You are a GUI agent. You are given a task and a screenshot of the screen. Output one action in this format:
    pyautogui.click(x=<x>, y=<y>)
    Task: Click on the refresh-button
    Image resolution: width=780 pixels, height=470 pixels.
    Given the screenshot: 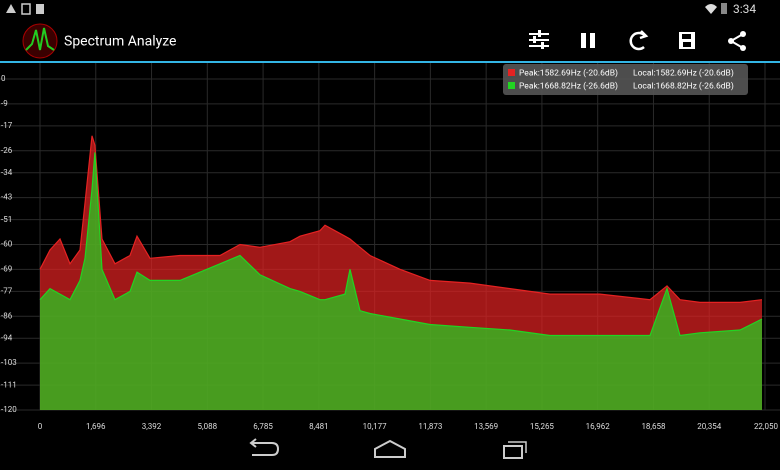 What is the action you would take?
    pyautogui.click(x=639, y=40)
    